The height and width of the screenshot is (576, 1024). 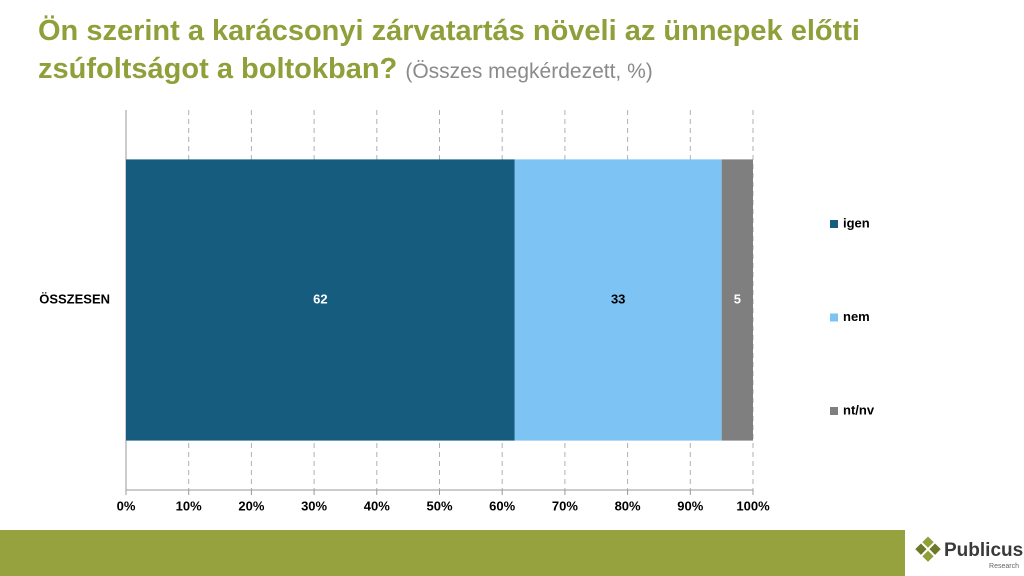 I want to click on x-tick-label: 60%, so click(x=502, y=505).